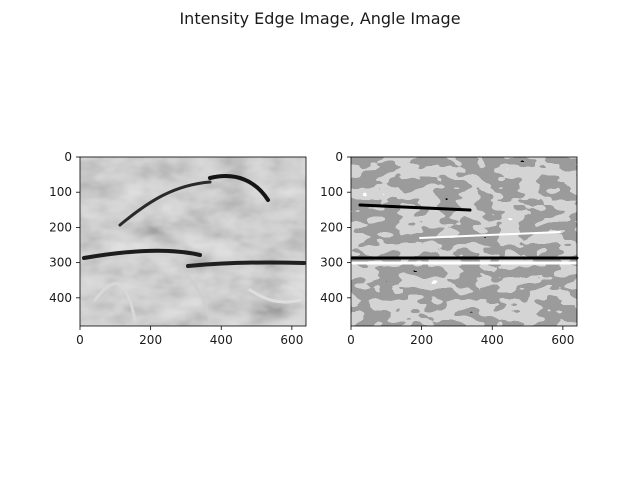 The height and width of the screenshot is (478, 640). I want to click on angle-y-axis: 0 100 200 300 400, so click(335, 227).